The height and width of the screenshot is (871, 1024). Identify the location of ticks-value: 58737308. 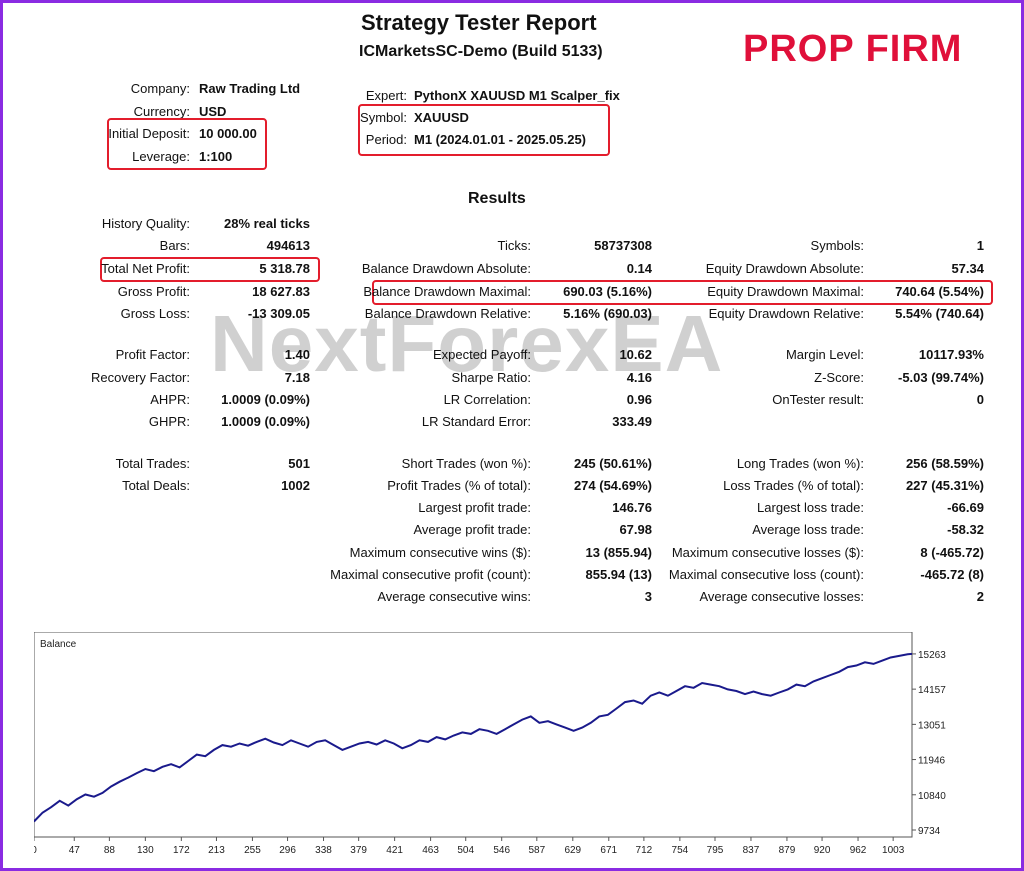
(623, 245).